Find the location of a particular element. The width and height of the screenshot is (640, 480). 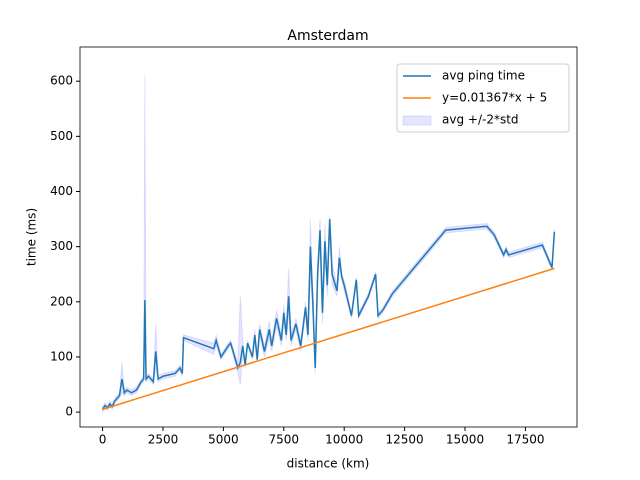

y-tick-label: 500 is located at coordinates (61, 136).